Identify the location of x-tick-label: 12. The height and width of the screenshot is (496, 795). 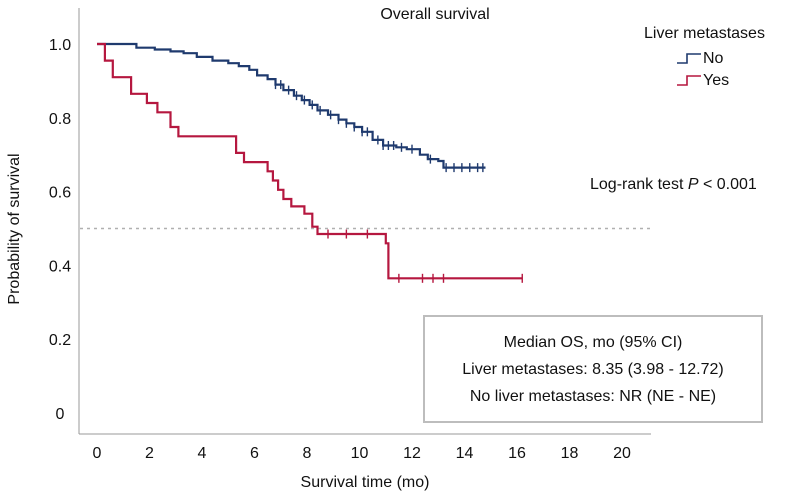
(412, 453).